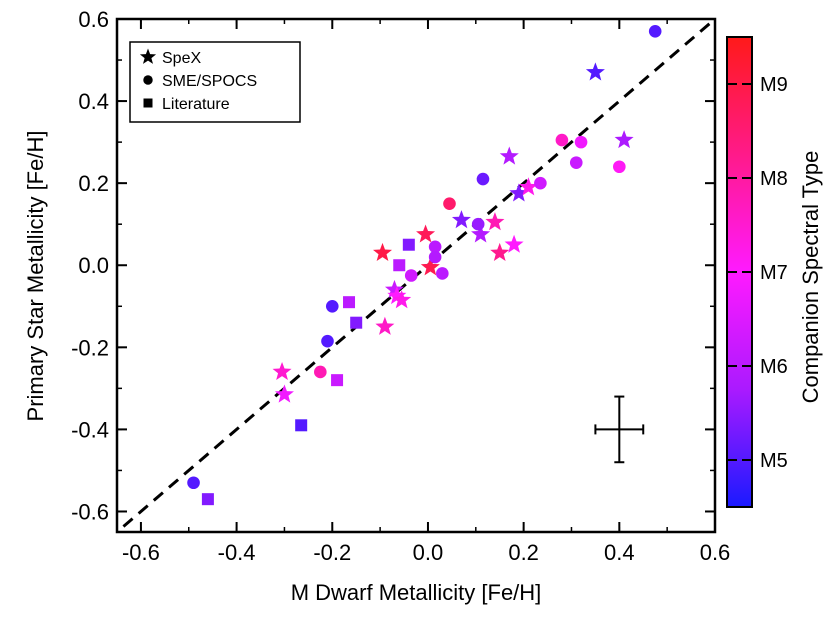  What do you see at coordinates (428, 552) in the screenshot?
I see `x-tick-label: 0.0` at bounding box center [428, 552].